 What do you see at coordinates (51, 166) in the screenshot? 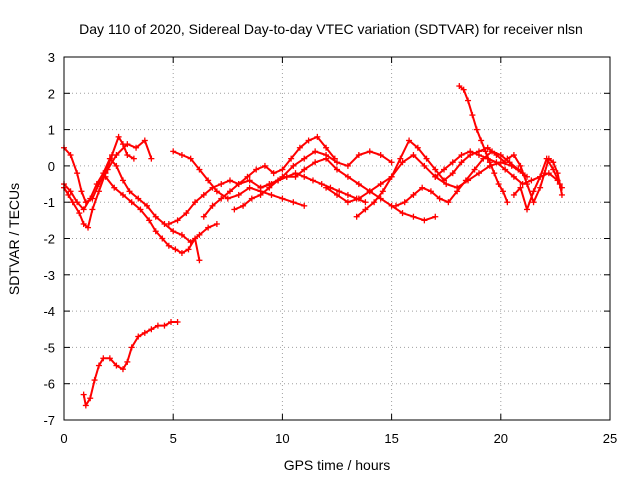
I see `y-tick-label: 0` at bounding box center [51, 166].